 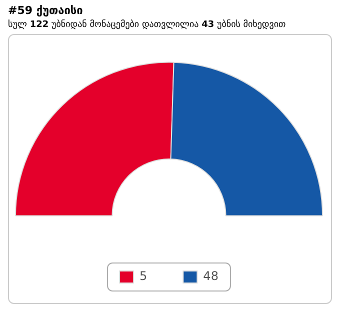 What do you see at coordinates (46, 10) in the screenshot?
I see `chart-title: #59 ქუთაისი` at bounding box center [46, 10].